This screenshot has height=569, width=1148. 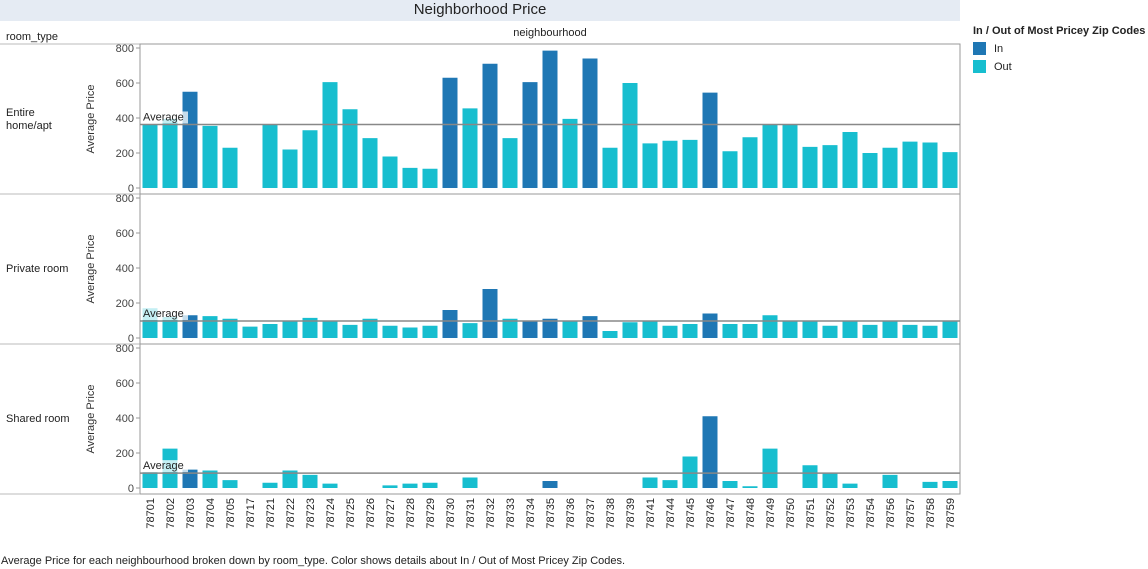 What do you see at coordinates (511, 513) in the screenshot?
I see `x-tick-78733: 78733` at bounding box center [511, 513].